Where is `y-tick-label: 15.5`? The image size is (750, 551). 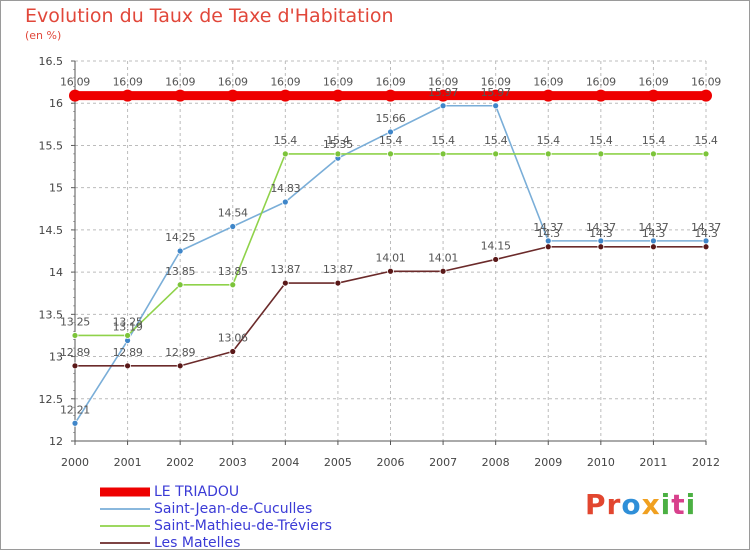 y-tick-label: 15.5 is located at coordinates (51, 145).